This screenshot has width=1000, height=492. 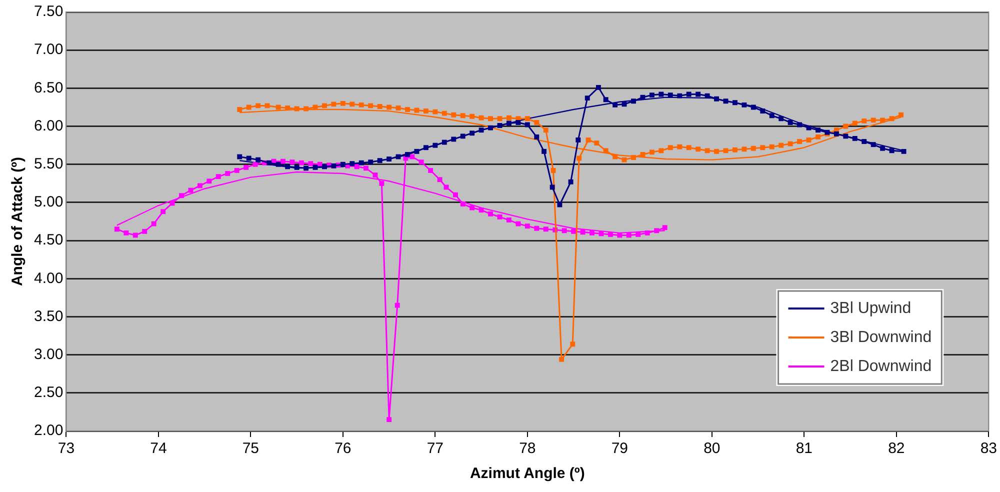 I want to click on x-tick-label: 75, so click(x=251, y=449).